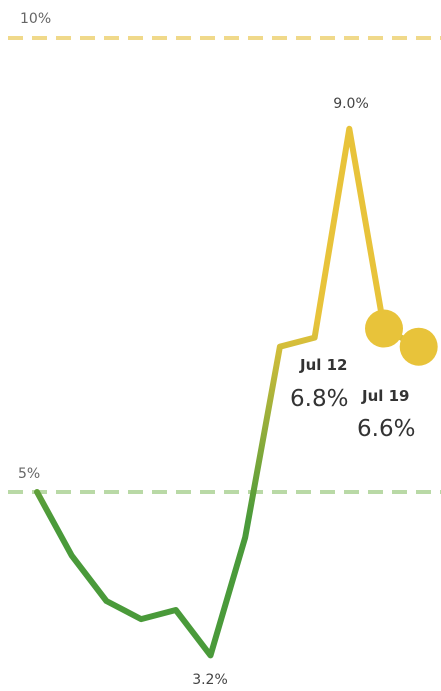 The width and height of the screenshot is (441, 691). I want to click on highlight-value-jul12: 6.8%, so click(319, 399).